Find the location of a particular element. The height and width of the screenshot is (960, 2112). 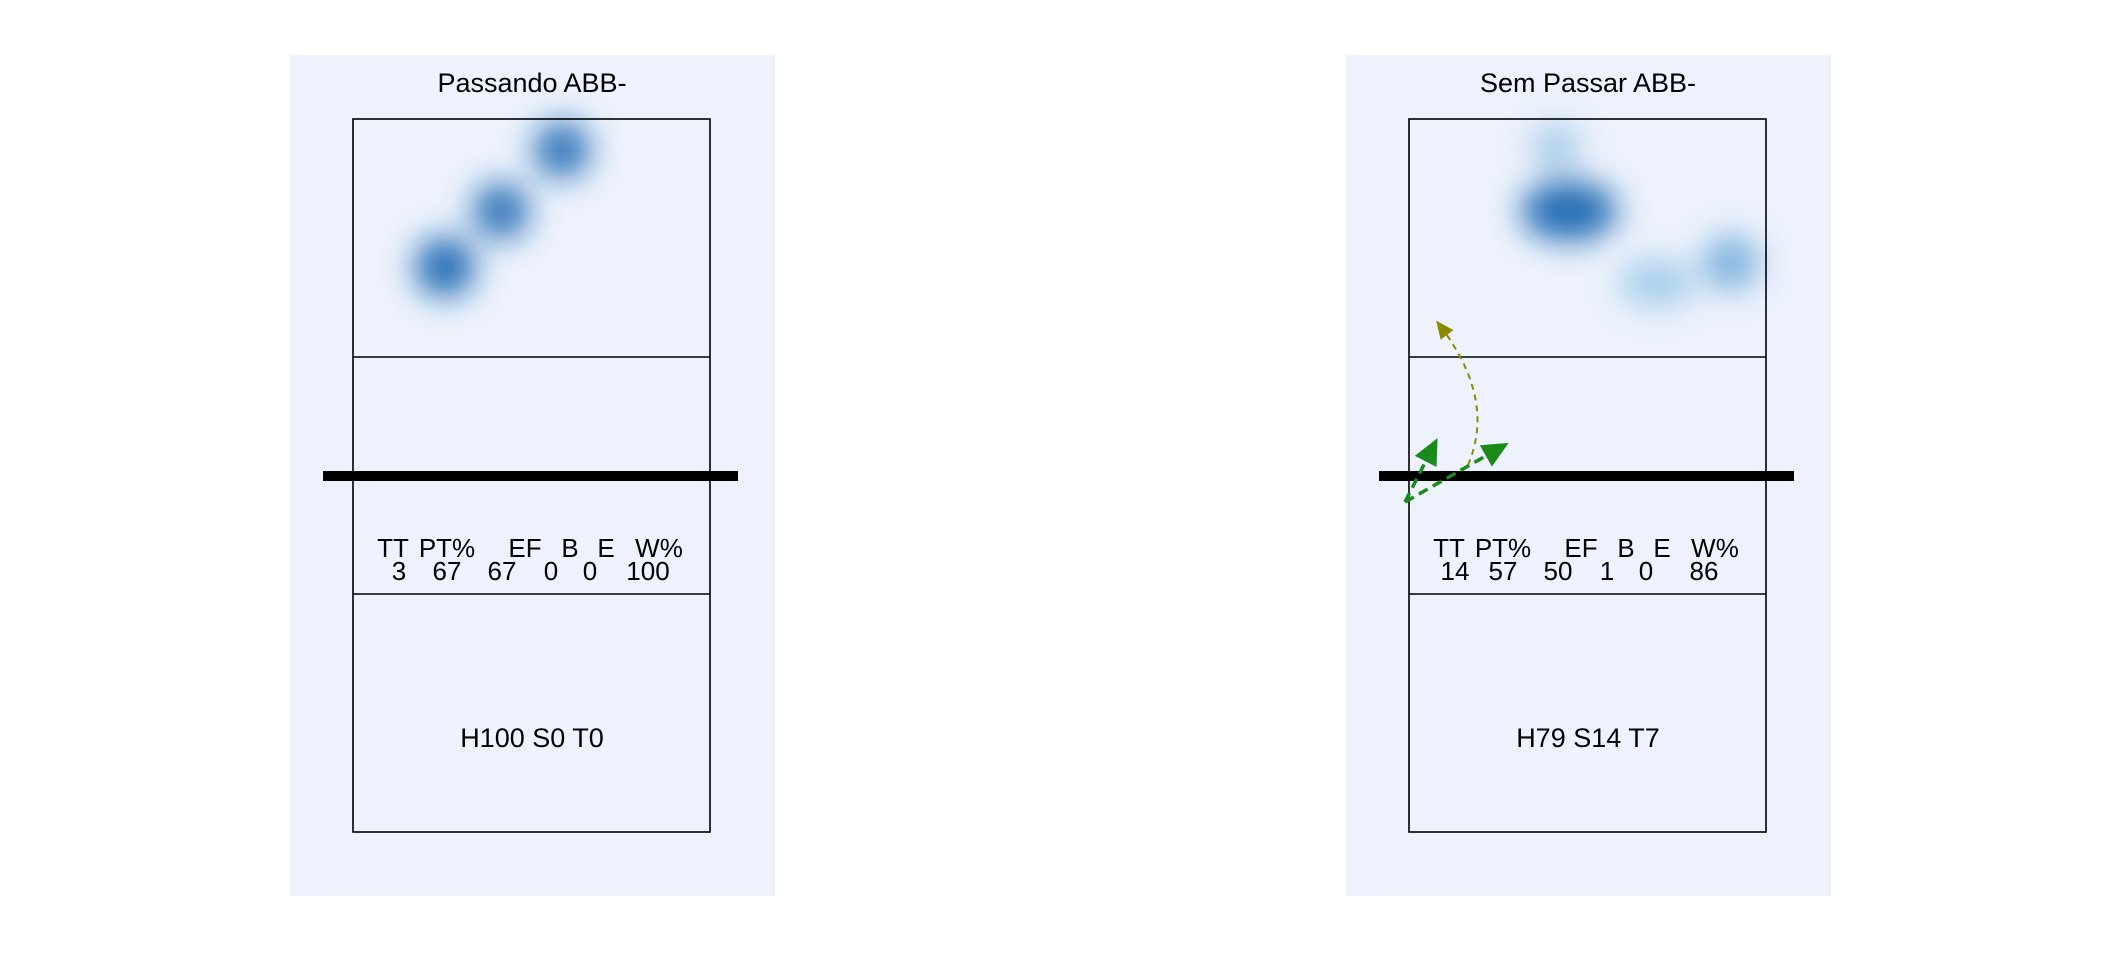

stats: TT PT% EF B E W% 3 67 67 0 0 100 is located at coordinates (530, 559).